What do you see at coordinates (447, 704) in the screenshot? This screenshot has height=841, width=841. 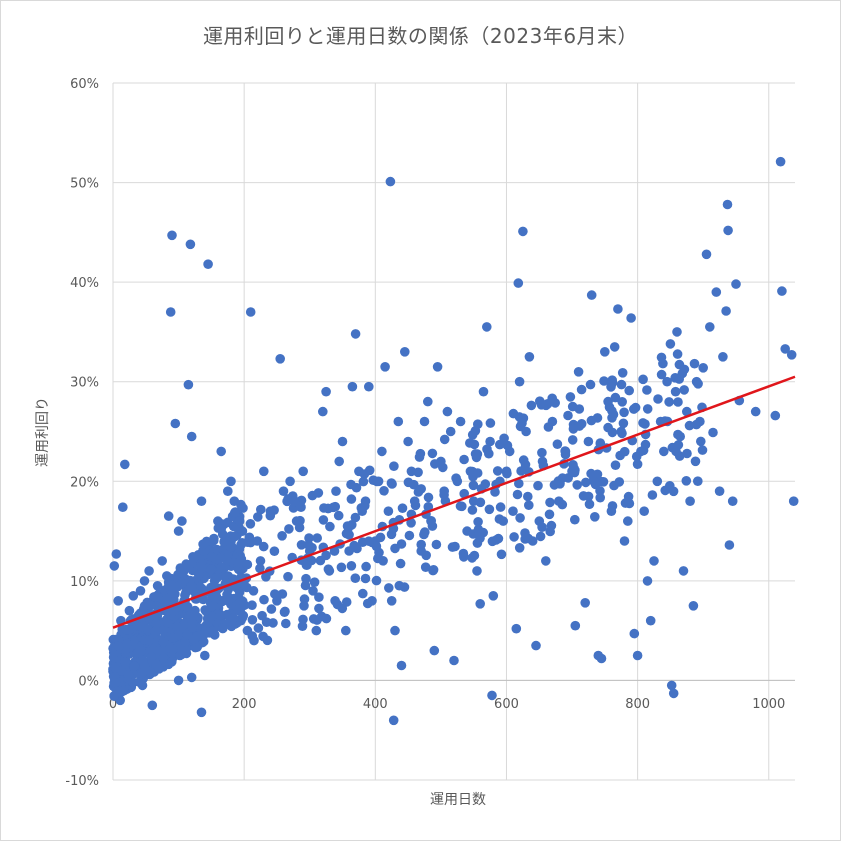 I see `x-tick-labels: 0 200 400 600 800 1000` at bounding box center [447, 704].